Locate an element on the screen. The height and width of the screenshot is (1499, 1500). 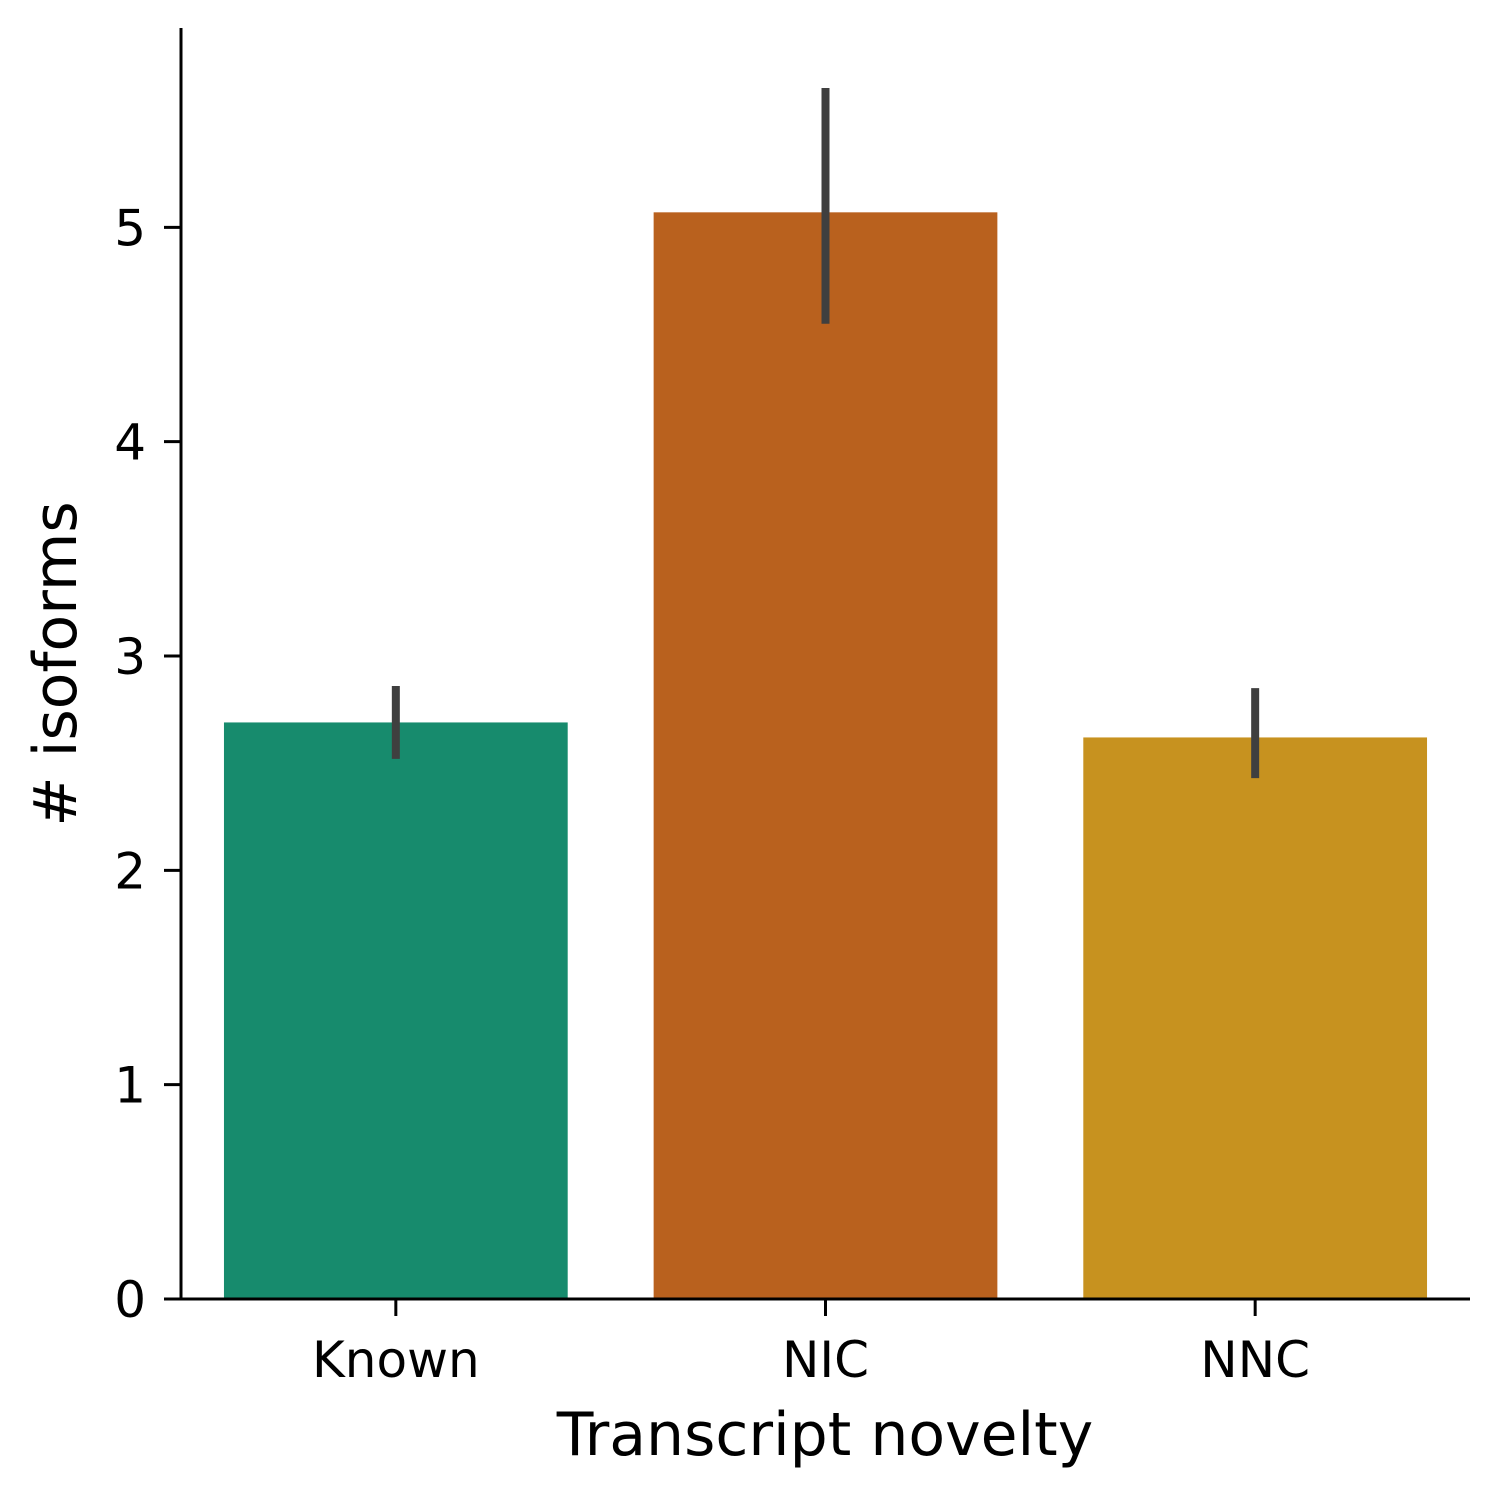
y-tick-label: 4 is located at coordinates (130, 443).